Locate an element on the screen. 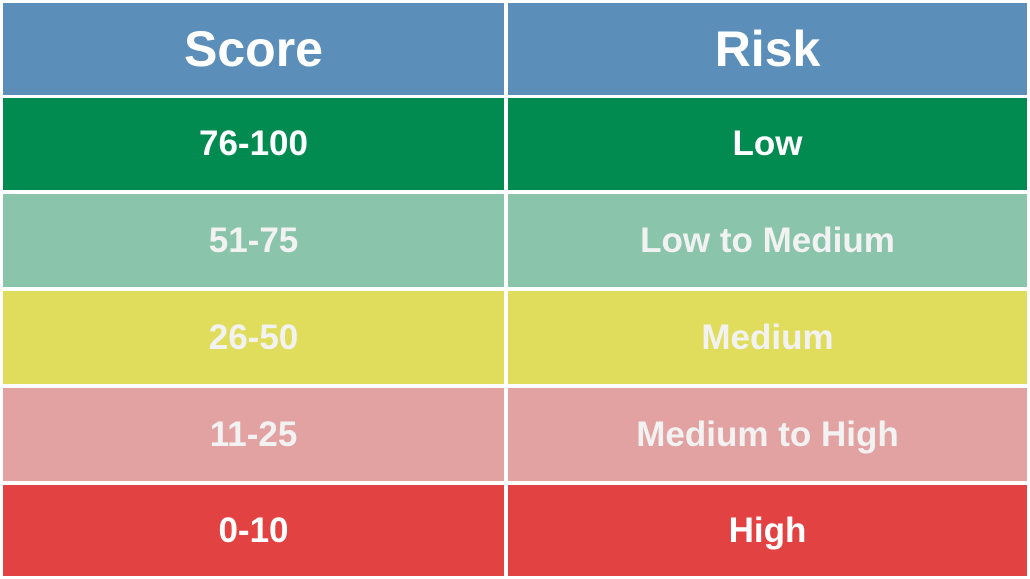 This screenshot has height=579, width=1030. header-score: Score is located at coordinates (253, 49).